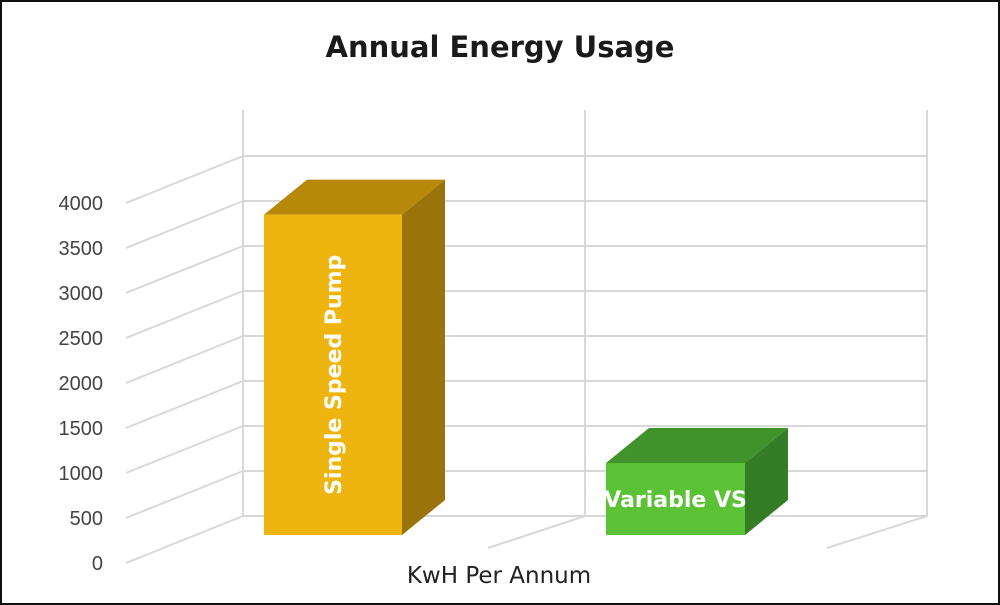 Image resolution: width=1000 pixels, height=605 pixels. Describe the element at coordinates (877, 532) in the screenshot. I see `floor-right-edge` at that location.